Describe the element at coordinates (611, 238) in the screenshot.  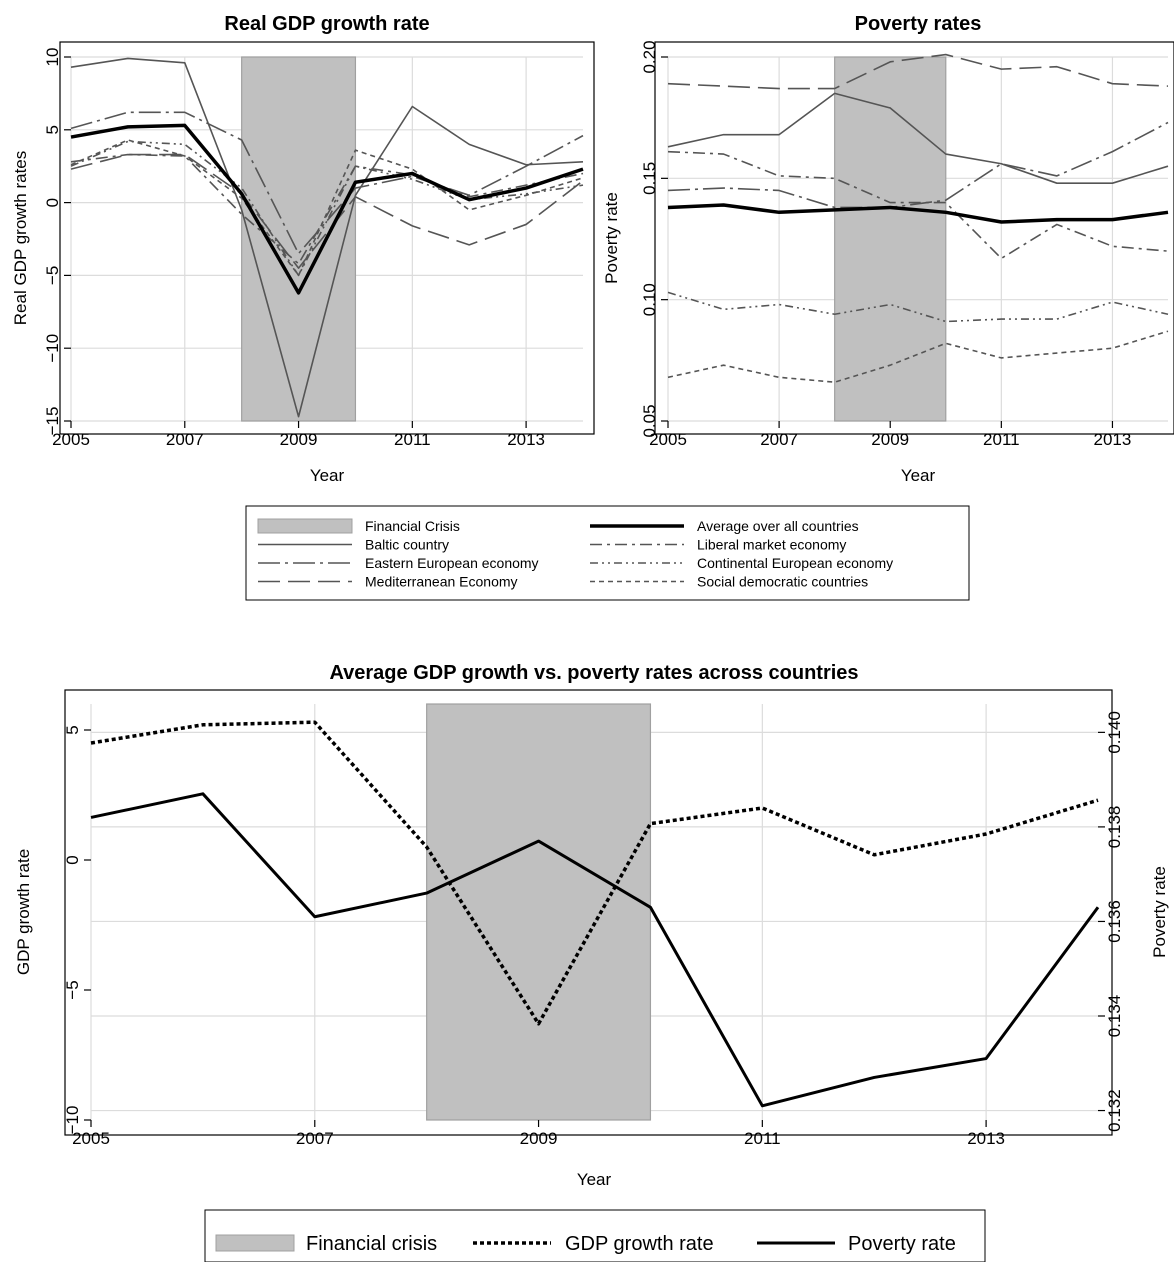
I see `y-axis-label: Poverty rate` at that location.